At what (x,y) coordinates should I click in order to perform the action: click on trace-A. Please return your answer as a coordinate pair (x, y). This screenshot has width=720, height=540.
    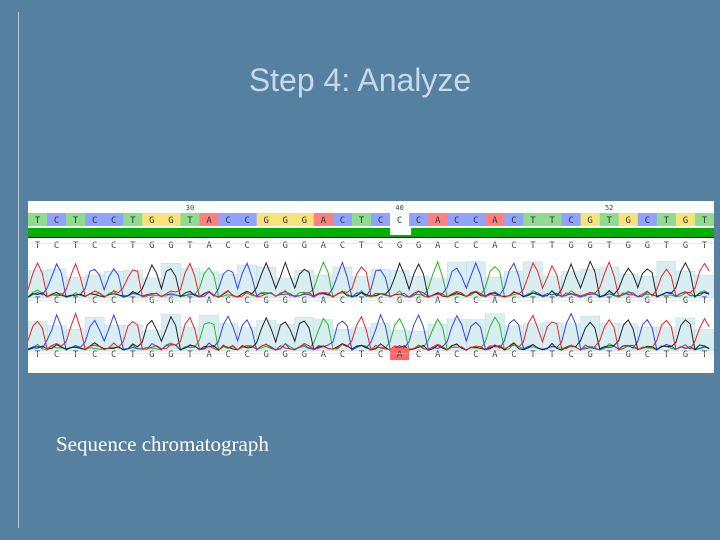
    Looking at the image, I should click on (369, 279).